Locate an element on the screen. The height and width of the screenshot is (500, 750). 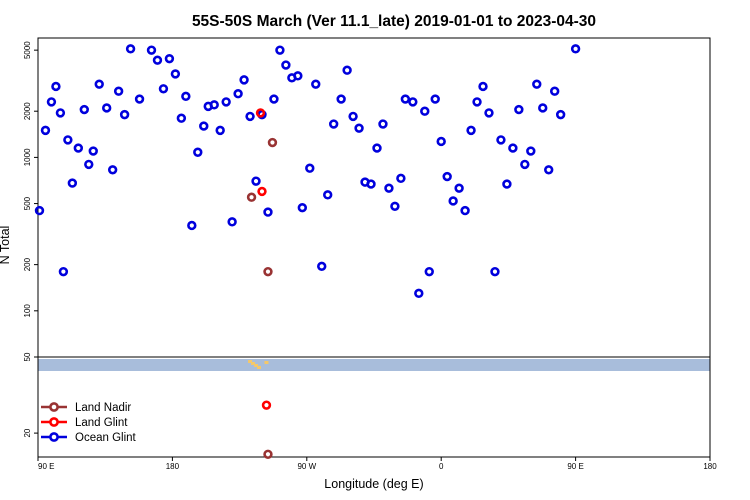
y-axis-label: N Total is located at coordinates (6, 245).